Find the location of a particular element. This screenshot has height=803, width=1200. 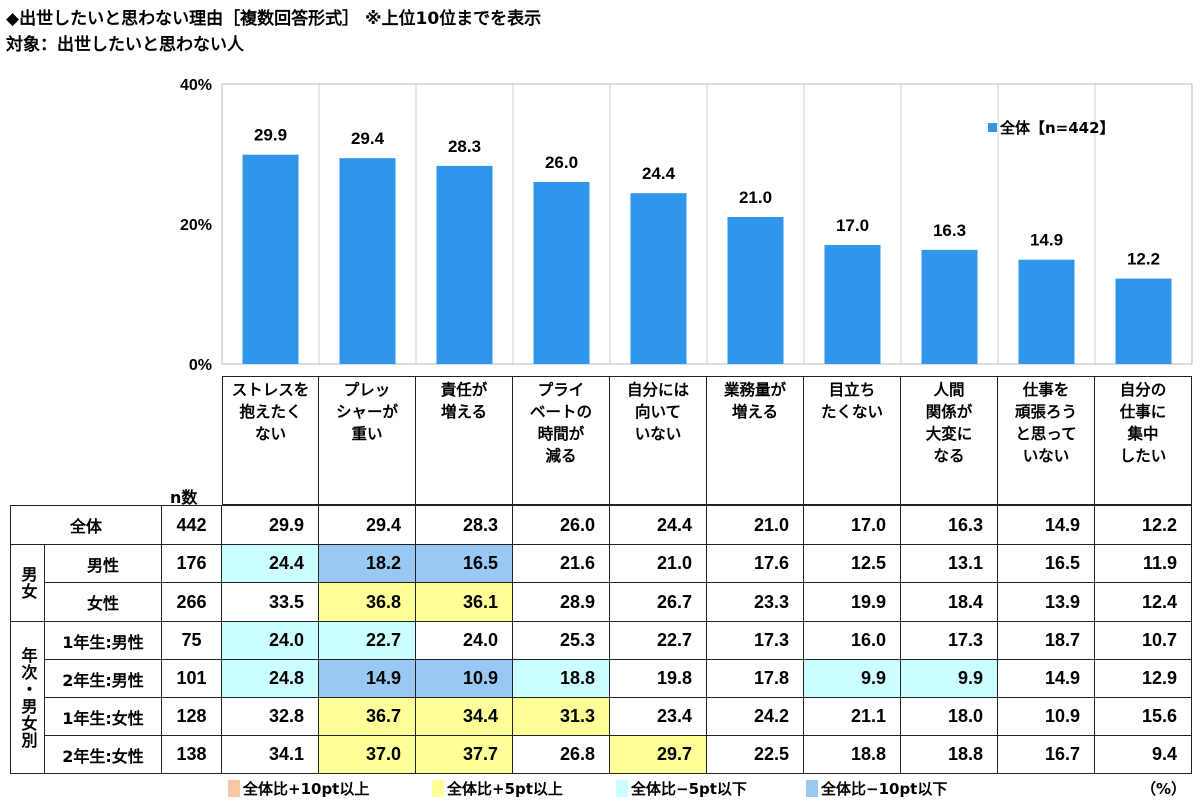

table-cell: 32.8 is located at coordinates (270, 717).